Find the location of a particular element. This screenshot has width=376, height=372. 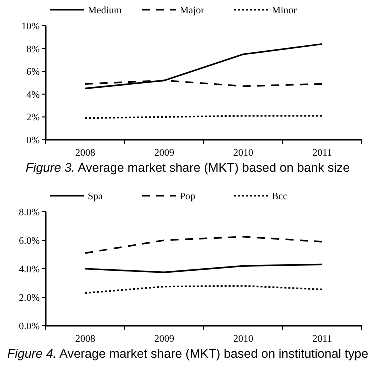

y-tick-label: 10% is located at coordinates (31, 27).